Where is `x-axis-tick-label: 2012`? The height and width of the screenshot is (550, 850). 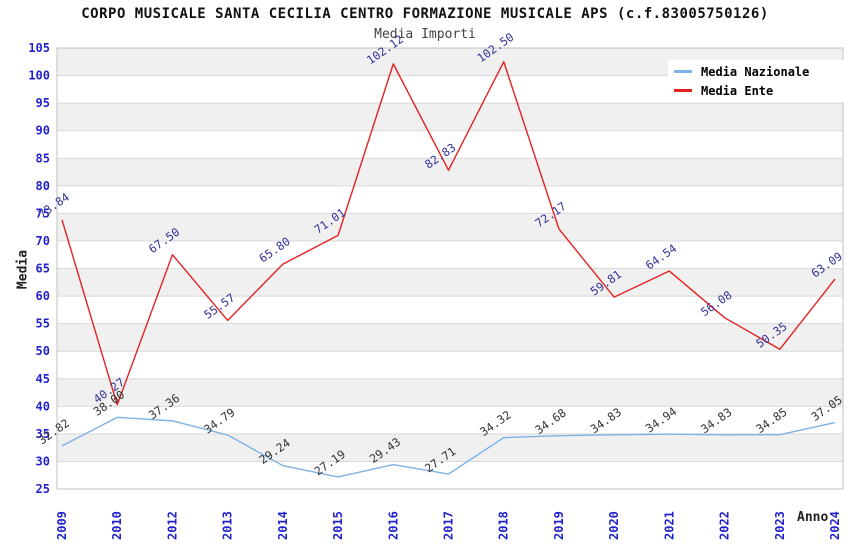 x-axis-tick-label: 2012 is located at coordinates (172, 525).